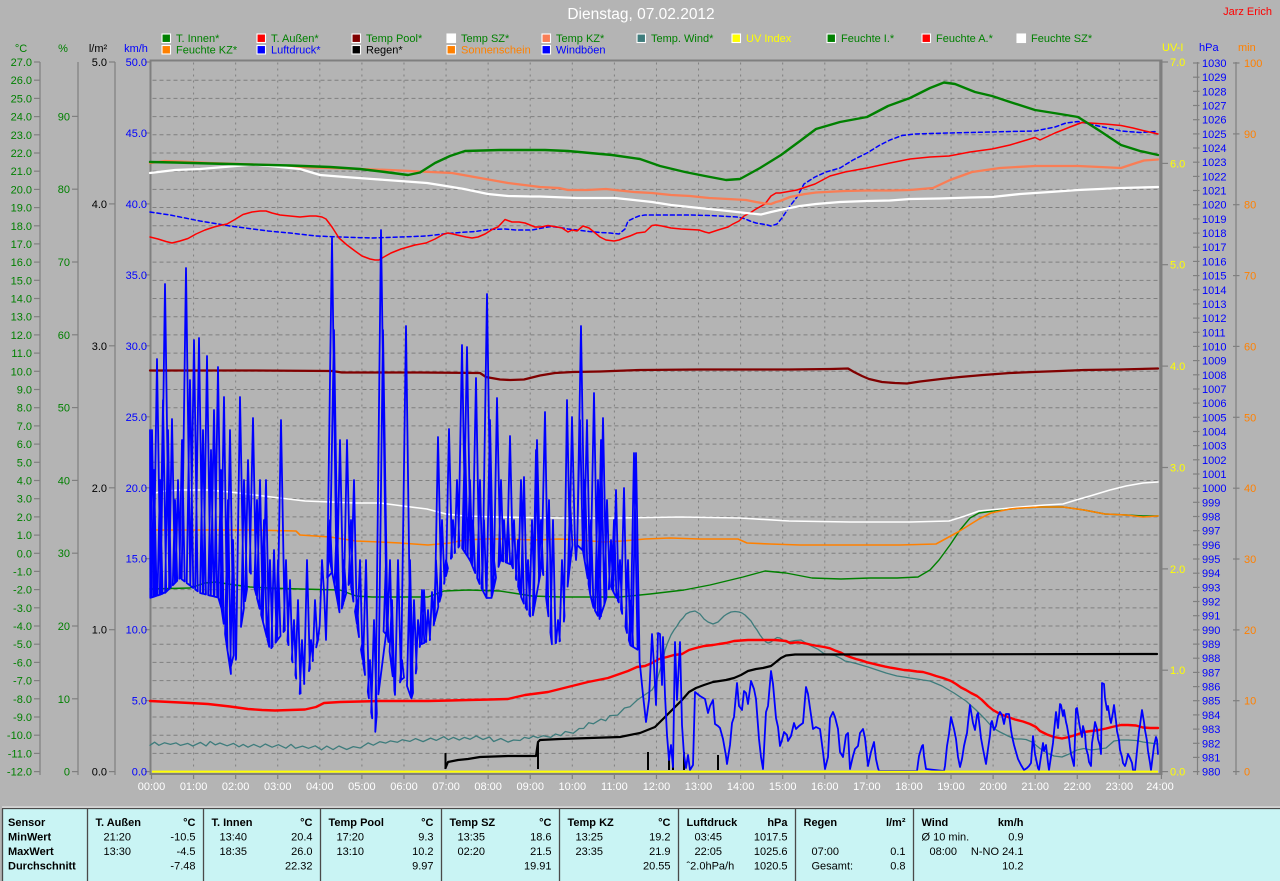  Describe the element at coordinates (351, 838) in the screenshot. I see `svg-text: 17:20` at that location.